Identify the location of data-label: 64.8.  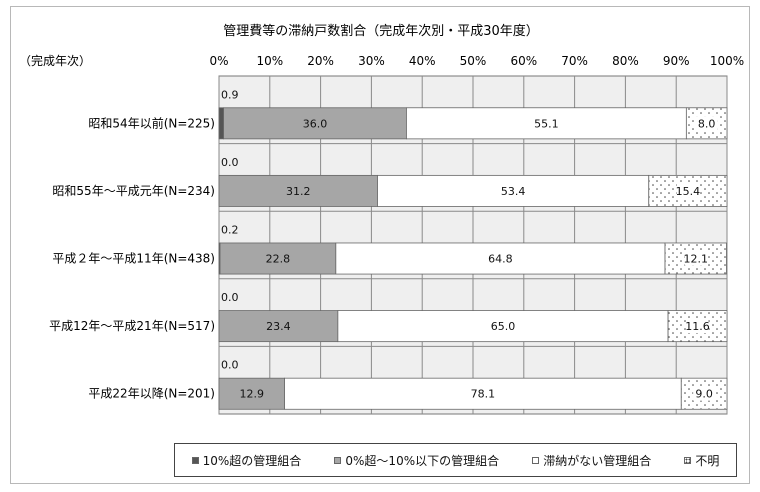
(500, 259).